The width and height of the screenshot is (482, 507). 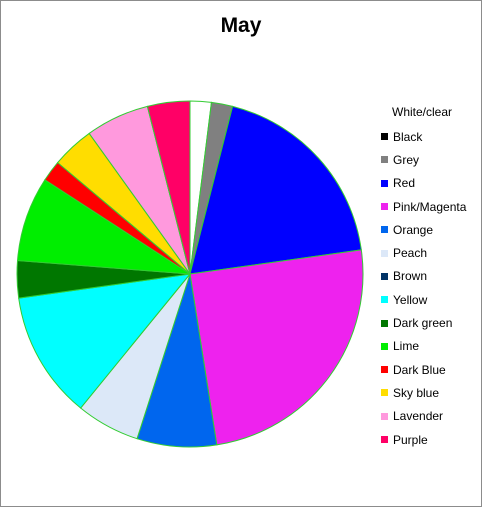 I want to click on legend-swatch-sky-blue, so click(x=384, y=393).